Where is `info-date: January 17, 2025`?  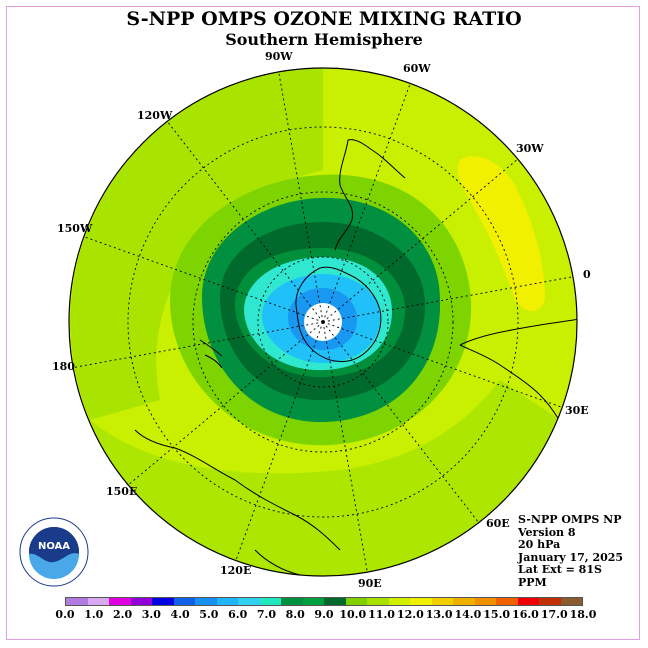 info-date: January 17, 2025 is located at coordinates (571, 557).